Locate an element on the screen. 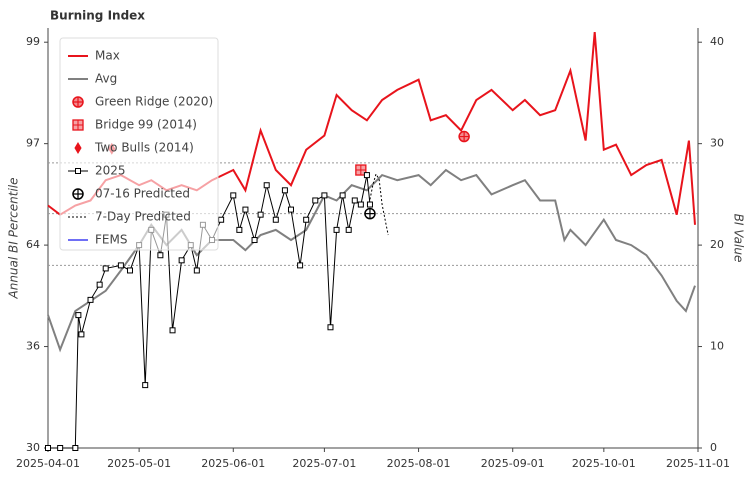 This screenshot has width=750, height=500. y2-tick-label: 40 is located at coordinates (717, 41).